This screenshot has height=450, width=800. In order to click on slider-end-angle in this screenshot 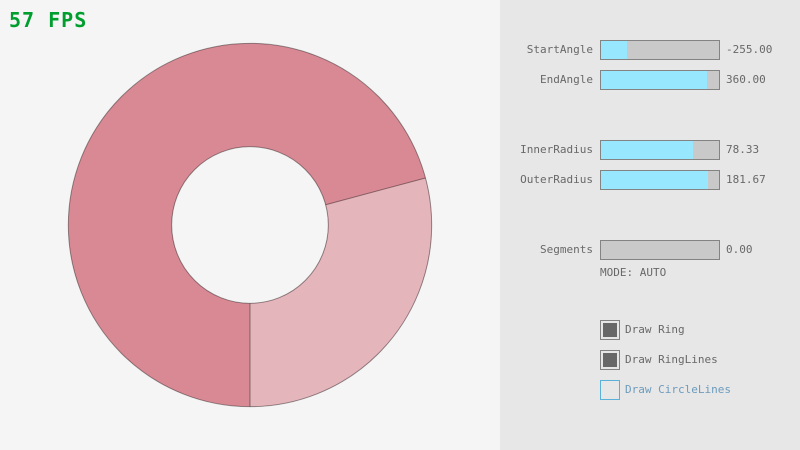, I will do `click(660, 80)`.